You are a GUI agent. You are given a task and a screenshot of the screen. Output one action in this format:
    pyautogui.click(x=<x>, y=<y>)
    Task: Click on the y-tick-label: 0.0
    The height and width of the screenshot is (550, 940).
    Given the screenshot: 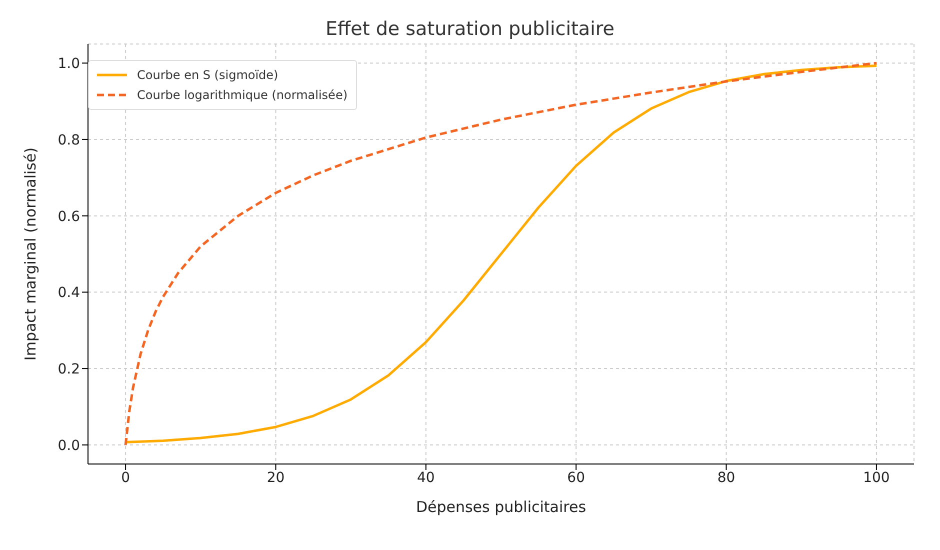 What is the action you would take?
    pyautogui.click(x=69, y=446)
    